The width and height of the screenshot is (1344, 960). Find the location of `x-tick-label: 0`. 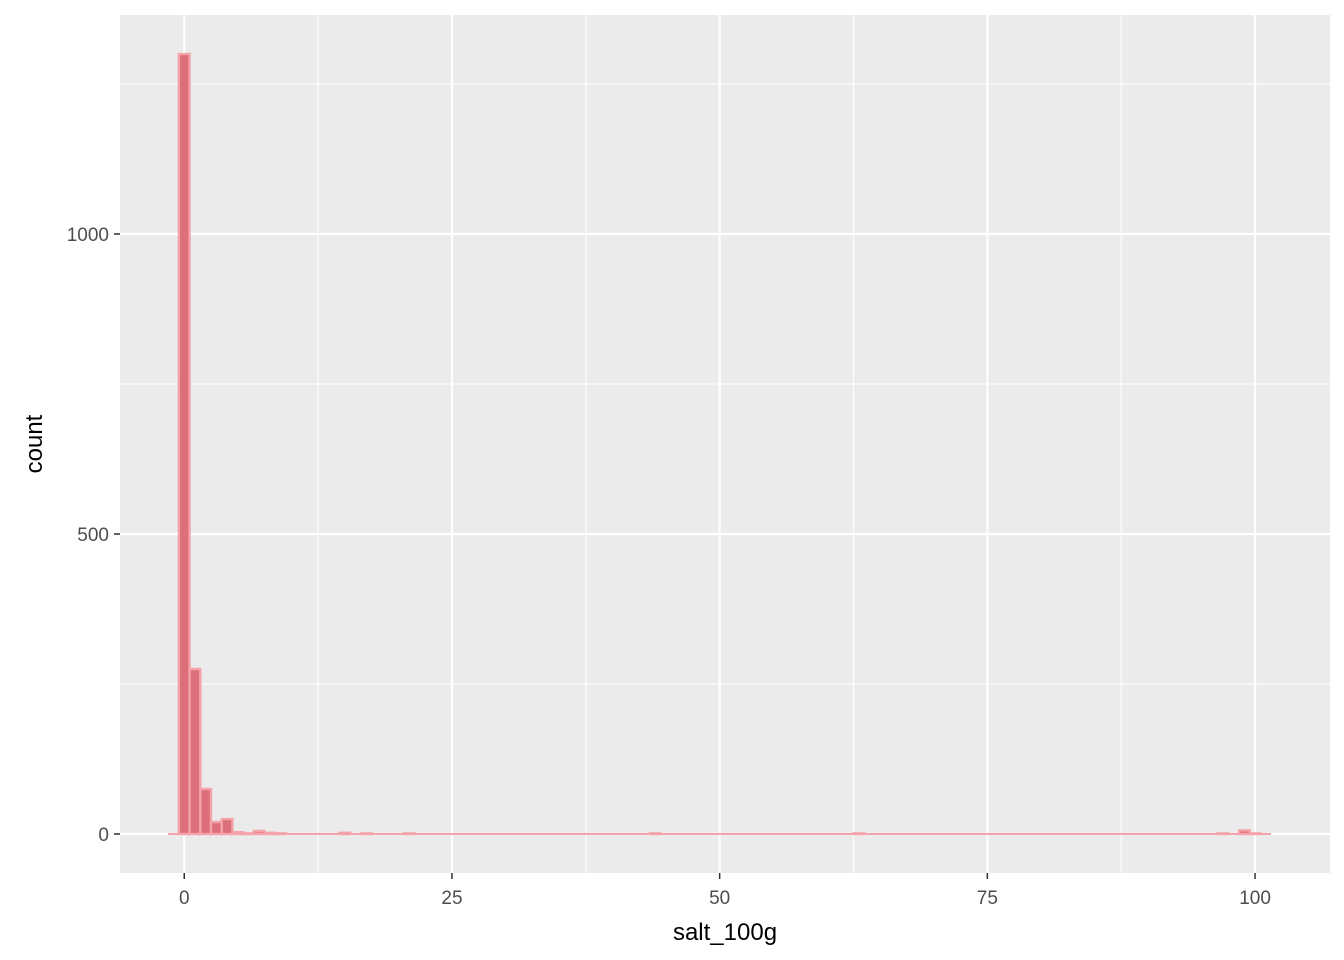

x-tick-label: 0 is located at coordinates (184, 898).